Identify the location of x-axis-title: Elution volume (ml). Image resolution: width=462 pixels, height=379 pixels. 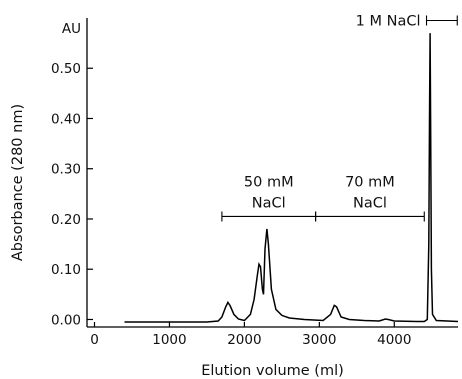
(272, 371).